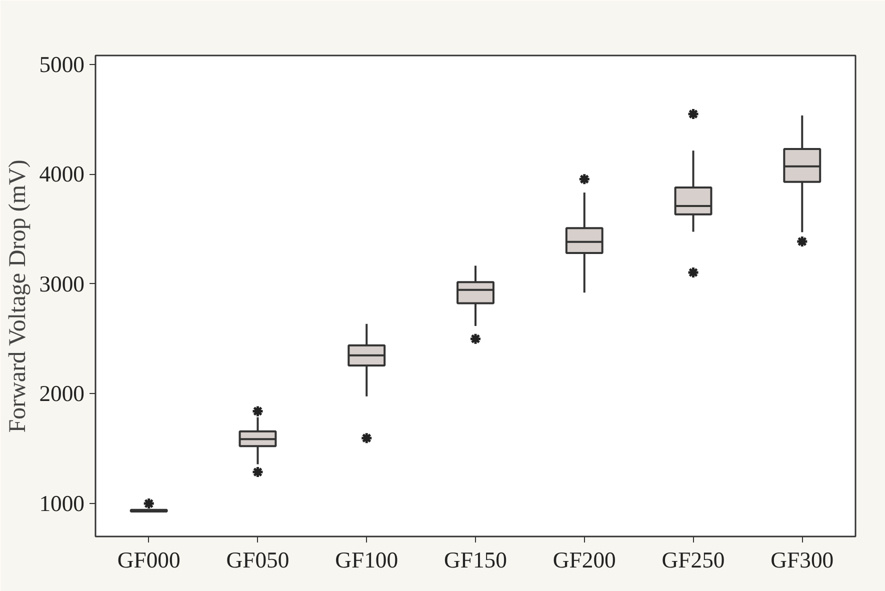 The width and height of the screenshot is (885, 591). What do you see at coordinates (61, 64) in the screenshot?
I see `y-tick-label: 5000` at bounding box center [61, 64].